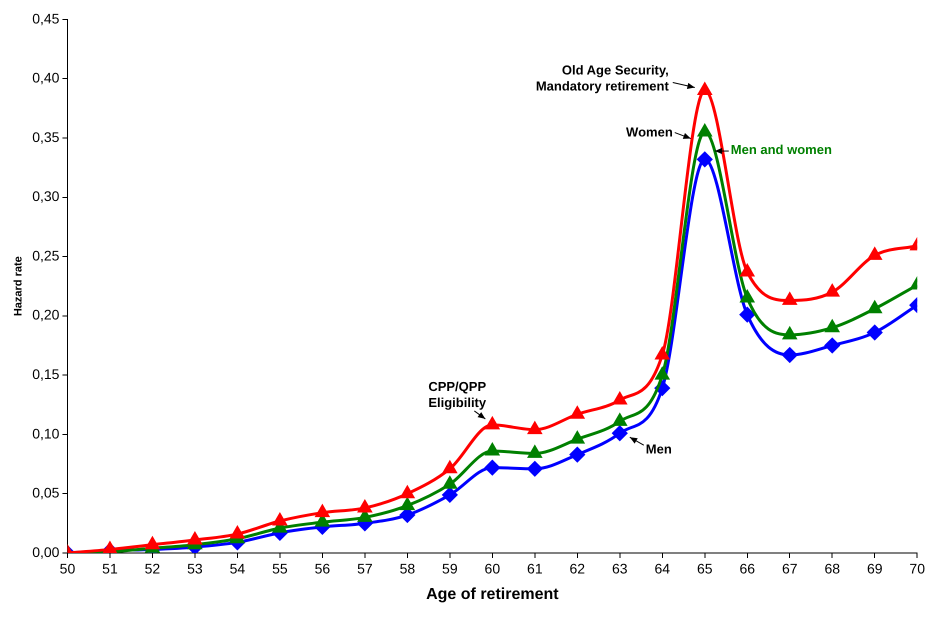  I want to click on x-tick-label: 63, so click(620, 568).